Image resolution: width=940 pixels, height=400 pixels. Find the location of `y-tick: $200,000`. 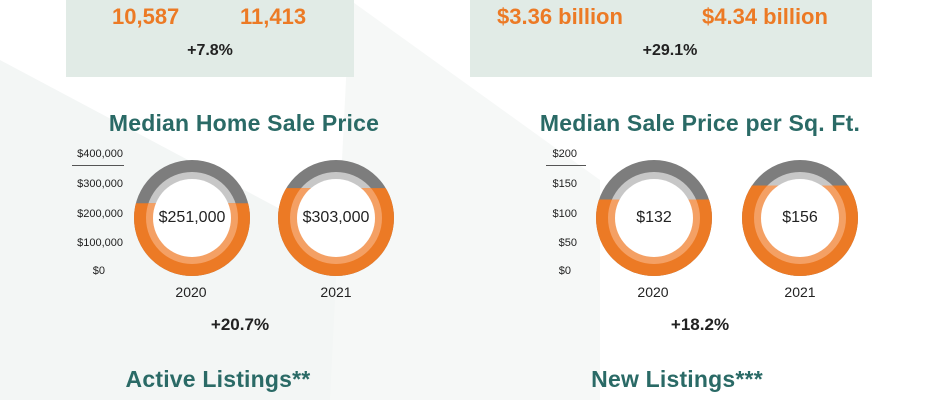

y-tick: $200,000 is located at coordinates (100, 214).